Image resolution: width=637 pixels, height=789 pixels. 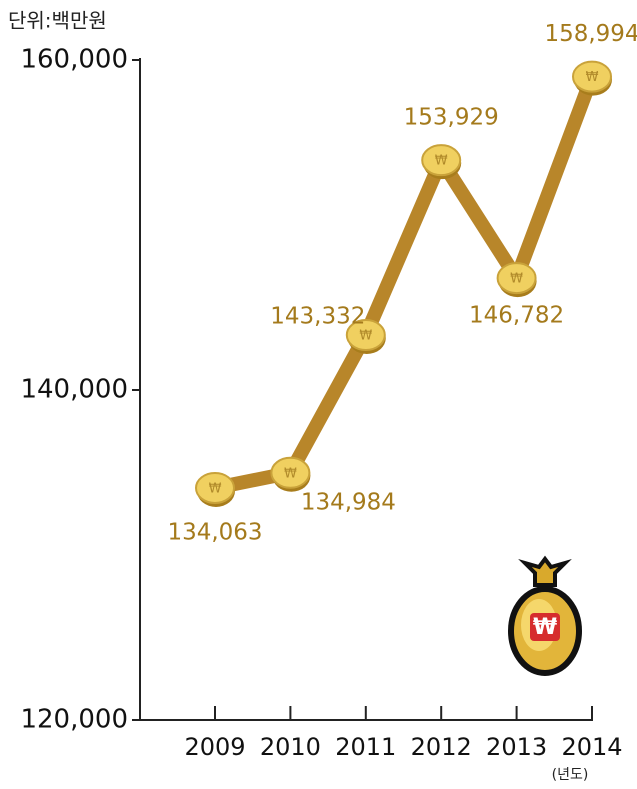 What do you see at coordinates (290, 747) in the screenshot?
I see `x-tick-label: 2010` at bounding box center [290, 747].